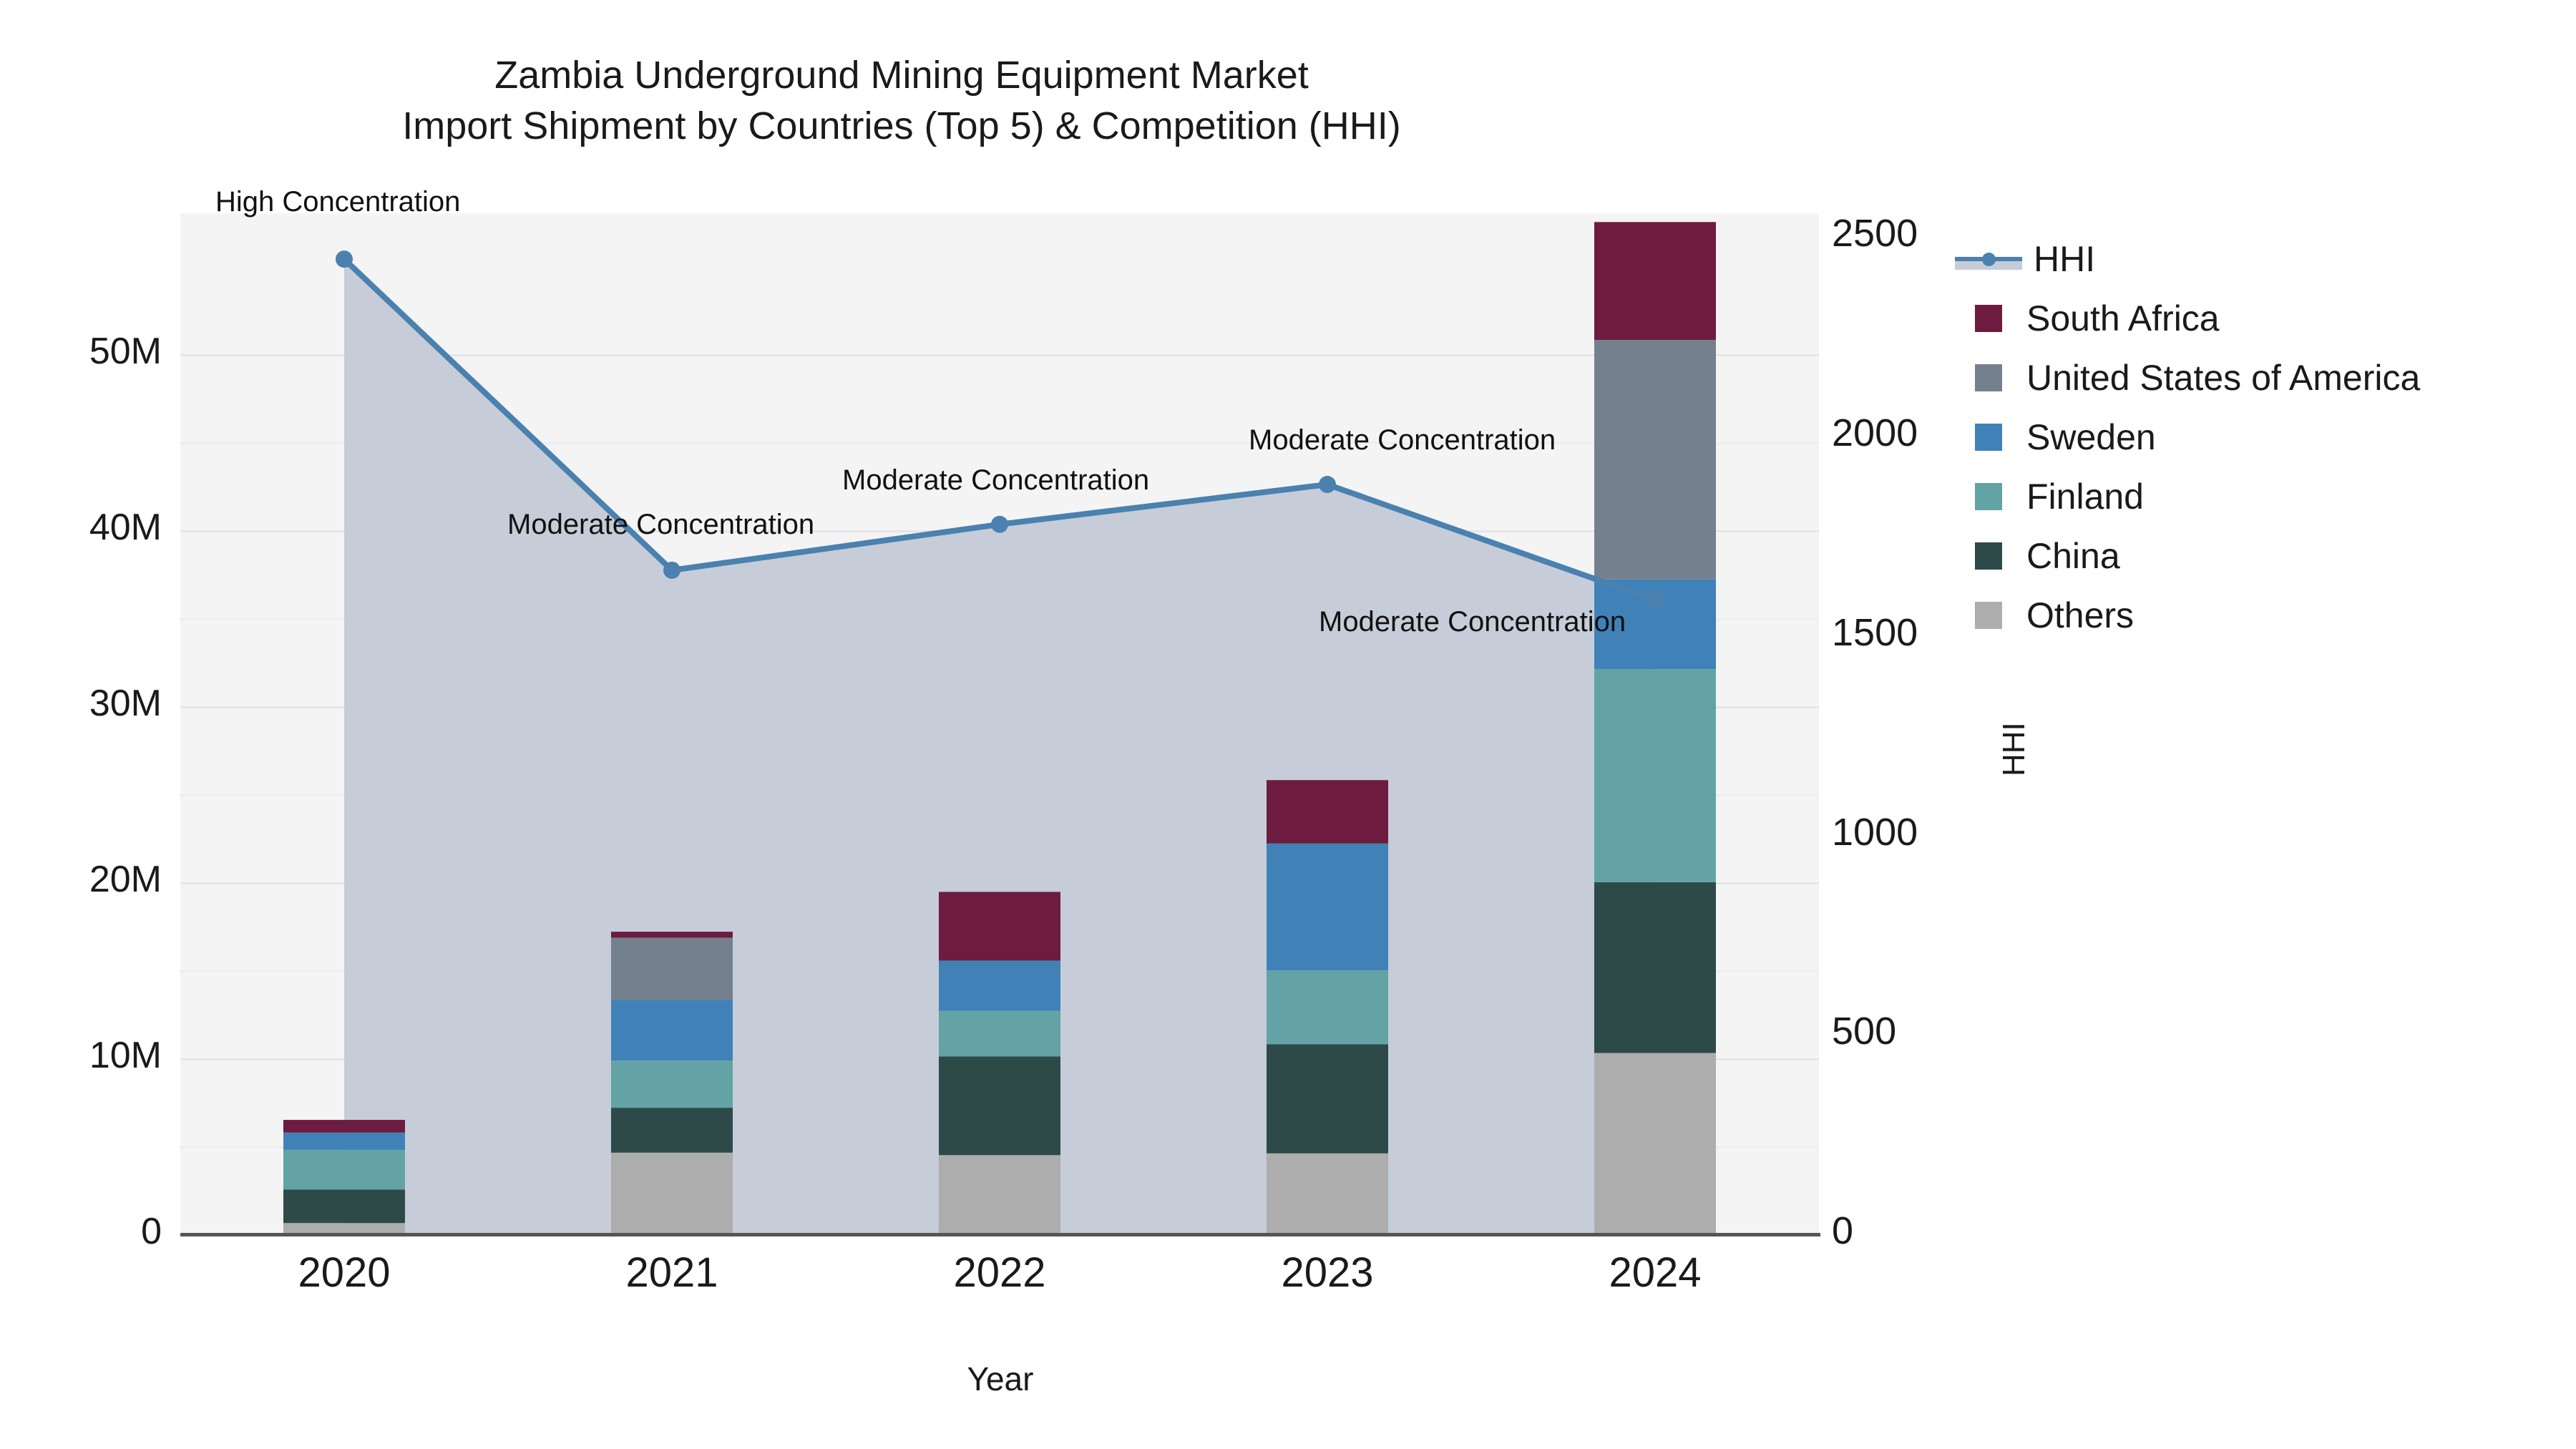  What do you see at coordinates (2065, 258) in the screenshot?
I see `legend-item-label: HHI` at bounding box center [2065, 258].